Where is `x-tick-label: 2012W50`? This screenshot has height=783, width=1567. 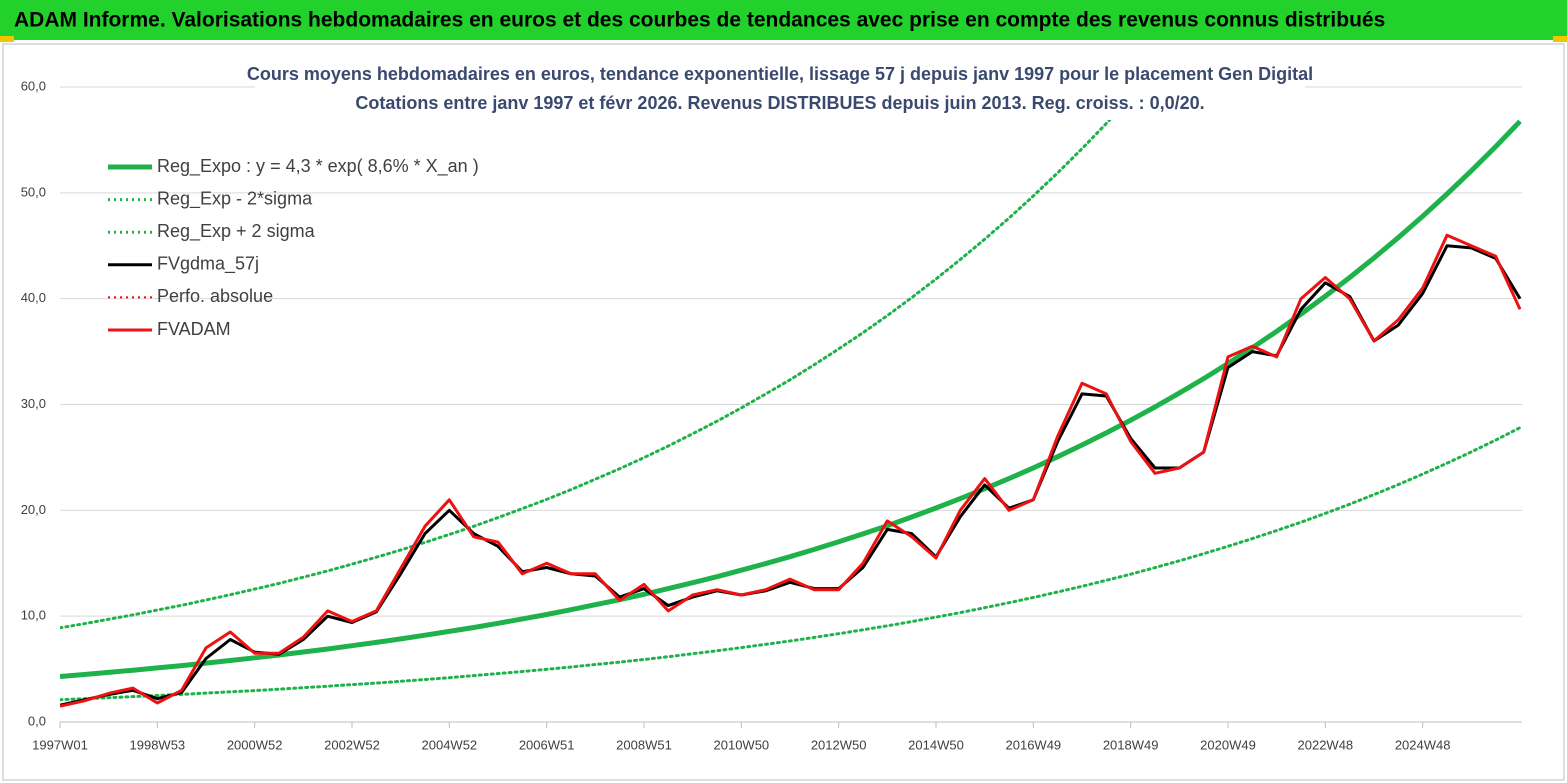 x-tick-label: 2012W50 is located at coordinates (839, 744).